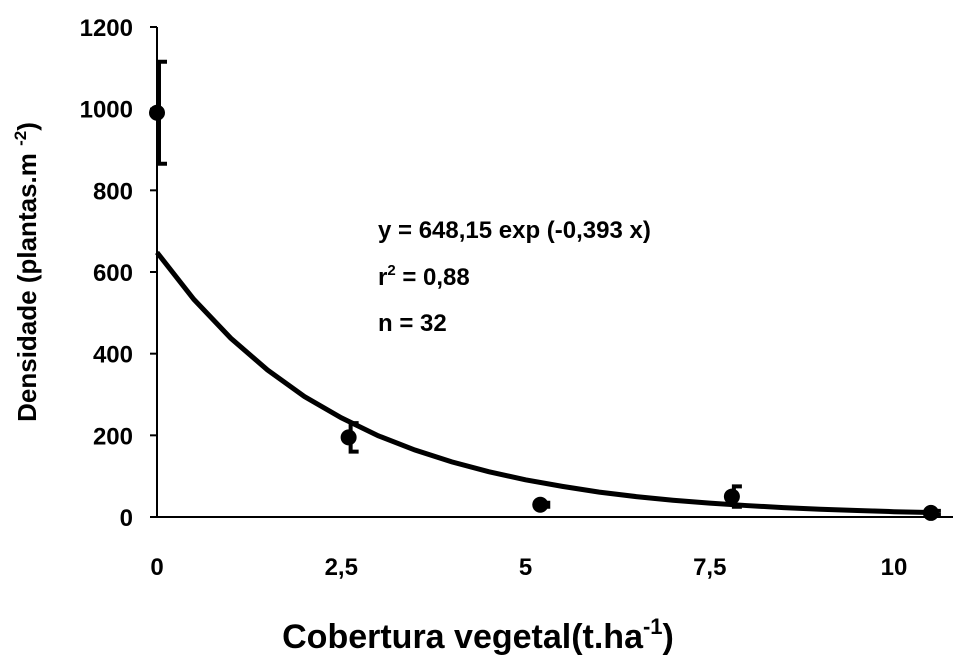  I want to click on x-tick-label: 2,5, so click(341, 567).